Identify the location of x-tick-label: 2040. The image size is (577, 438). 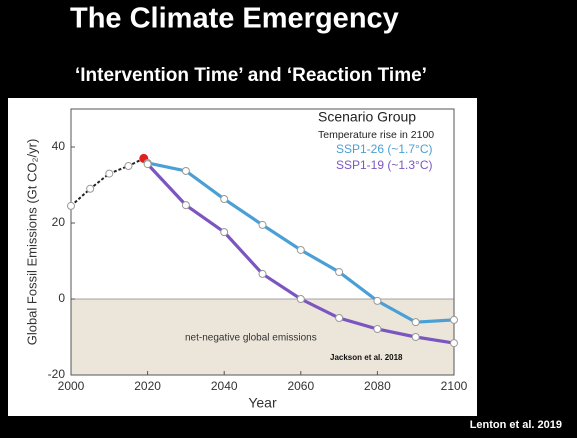
(224, 386).